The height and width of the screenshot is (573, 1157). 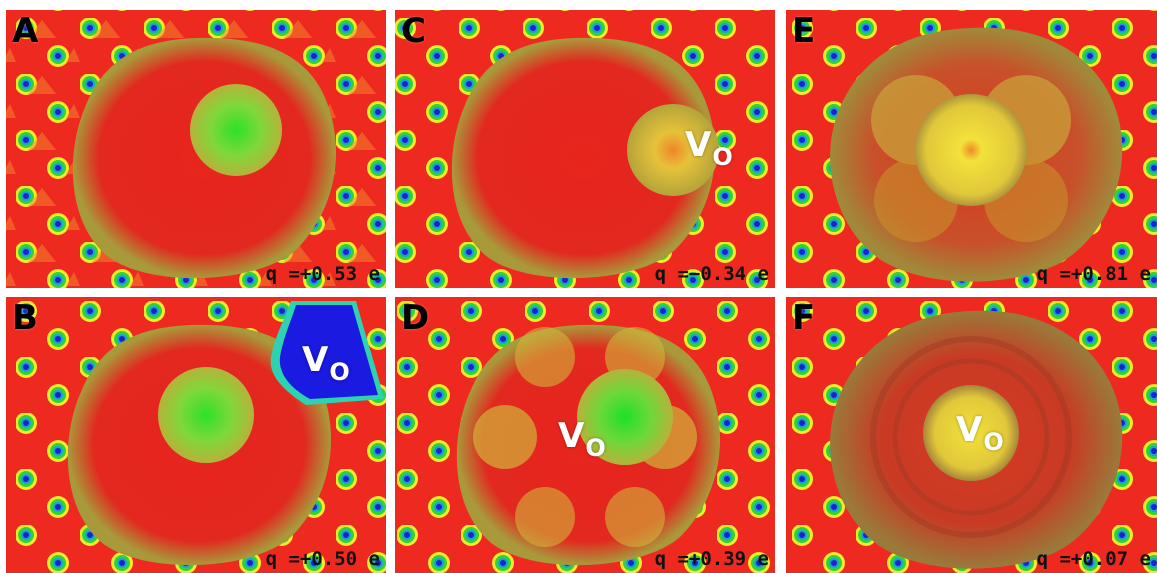 I want to click on panel-d-vacancy-label: VO, so click(x=582, y=438).